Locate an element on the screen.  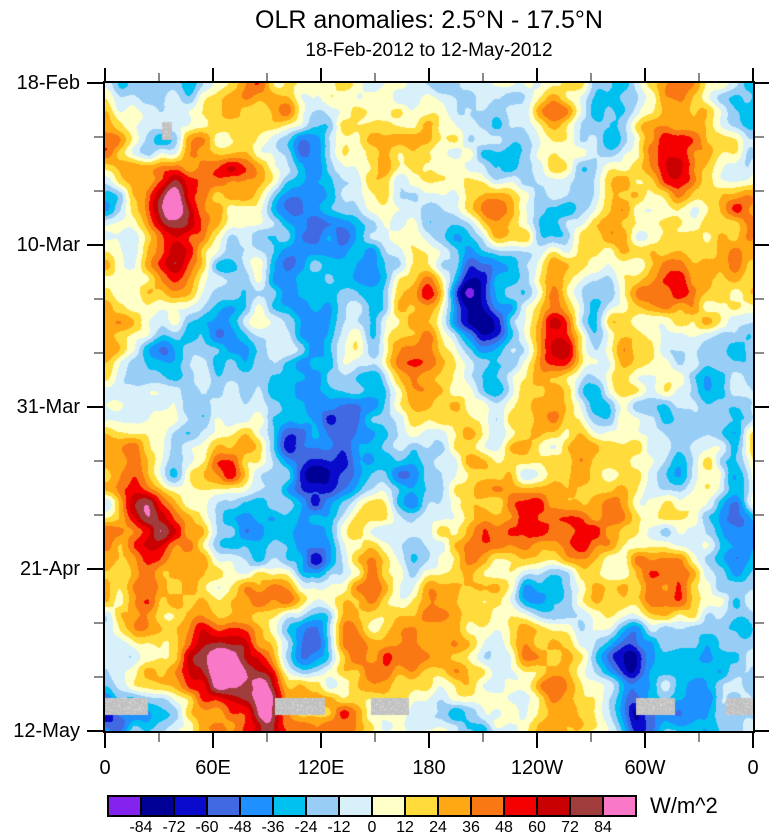
colorbar-tick-label: 48 is located at coordinates (504, 826).